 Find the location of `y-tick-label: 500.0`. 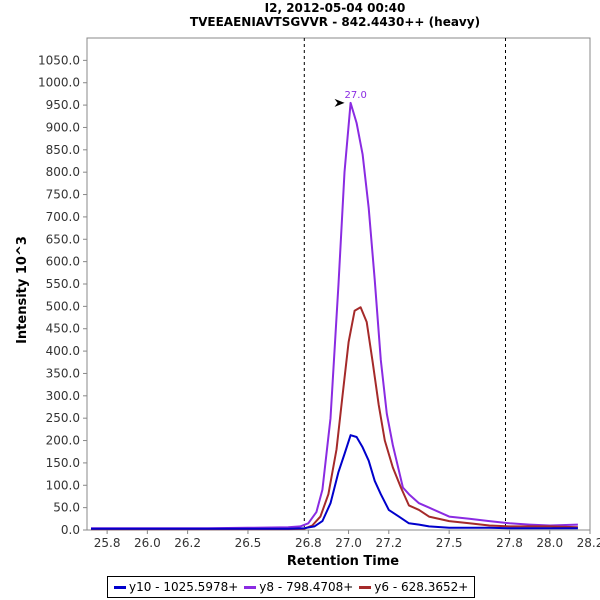

y-tick-label: 500.0 is located at coordinates (63, 306).